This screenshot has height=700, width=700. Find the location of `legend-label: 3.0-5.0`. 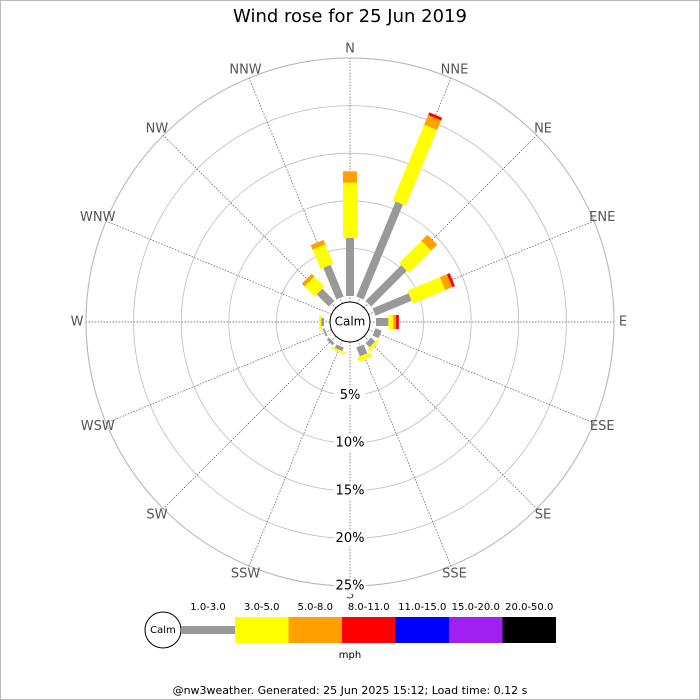

legend-label: 3.0-5.0 is located at coordinates (261, 607).